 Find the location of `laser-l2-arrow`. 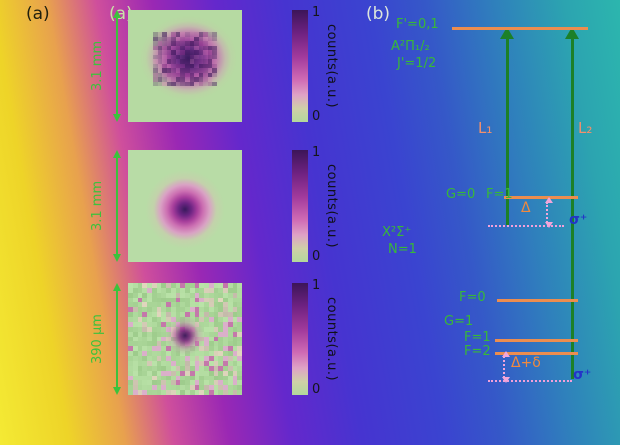

laser-l2-arrow is located at coordinates (572, 208).